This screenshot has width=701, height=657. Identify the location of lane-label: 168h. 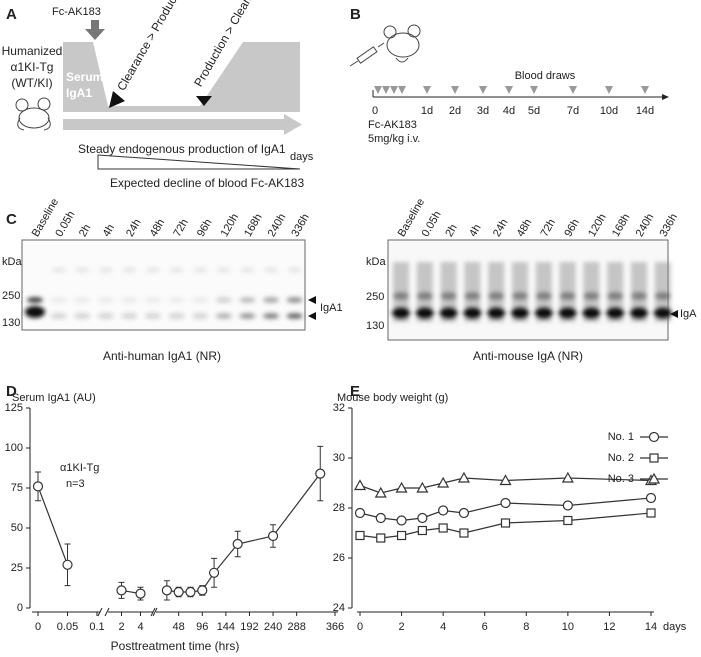
(621, 225).